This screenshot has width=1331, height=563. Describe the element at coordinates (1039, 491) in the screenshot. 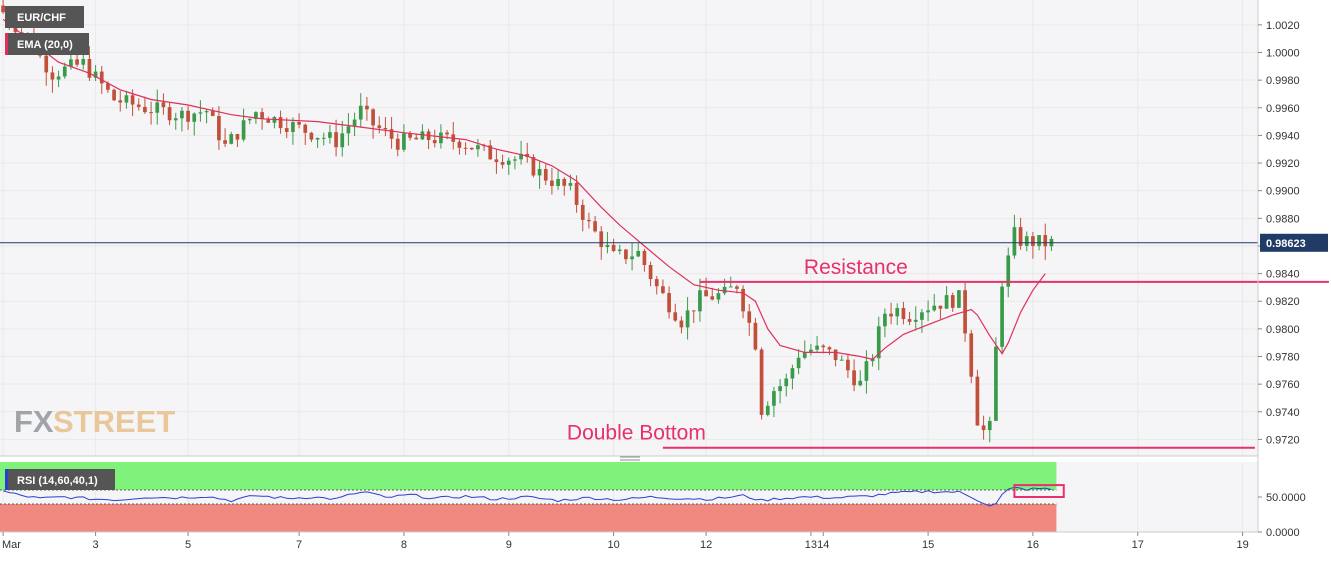

I see `rsi-highlight-box` at that location.